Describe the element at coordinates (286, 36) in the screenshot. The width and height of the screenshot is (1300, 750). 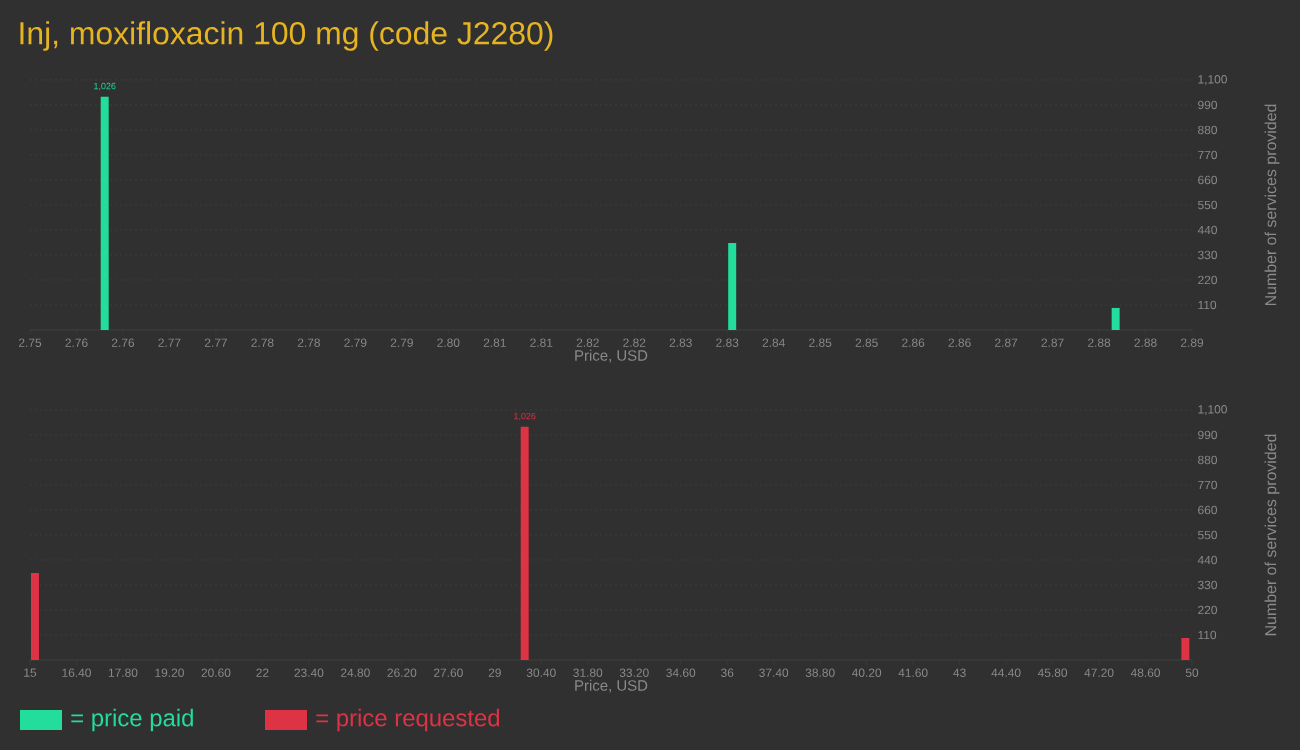
I see `chart-title: Inj, moxifloxacin 100 mg (code J2280)` at that location.